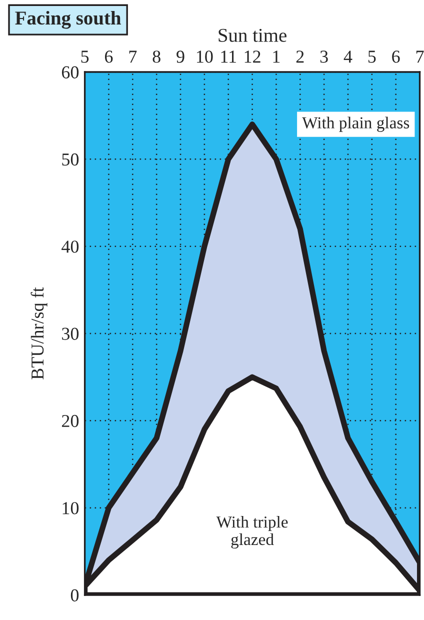 The width and height of the screenshot is (424, 620). I want to click on y-tick-label: 10, so click(70, 508).